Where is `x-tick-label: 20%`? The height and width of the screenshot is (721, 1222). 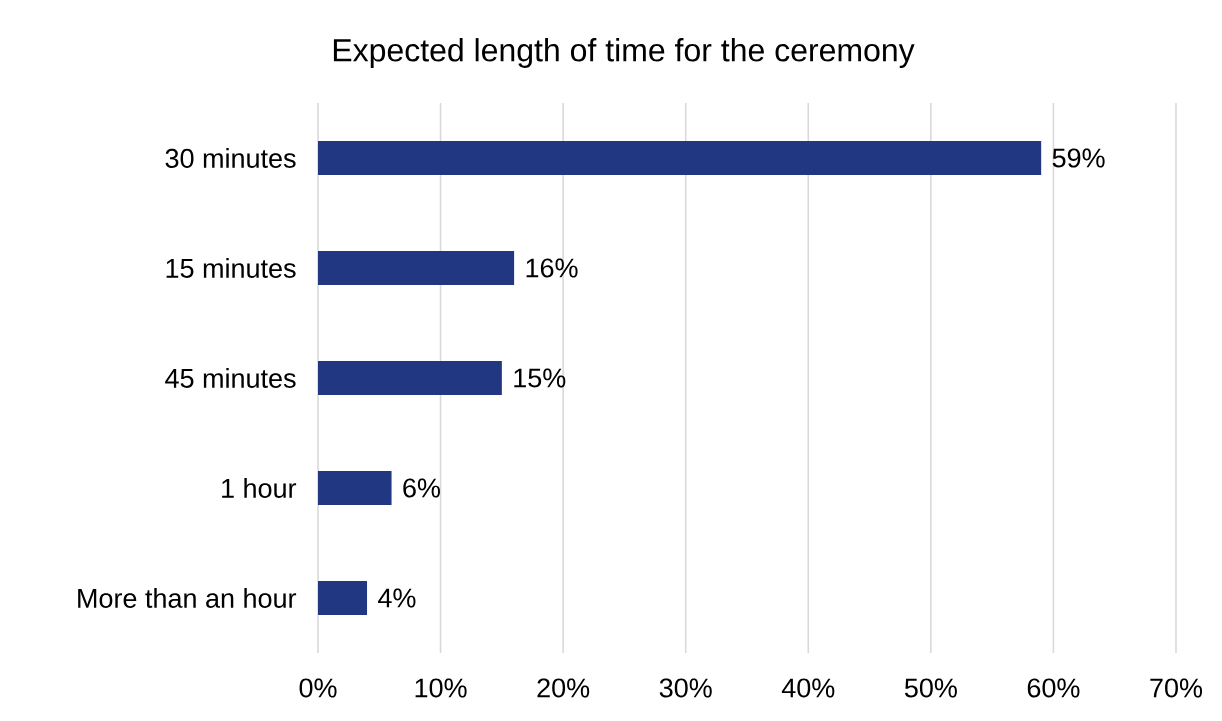
x-tick-label: 20% is located at coordinates (563, 688).